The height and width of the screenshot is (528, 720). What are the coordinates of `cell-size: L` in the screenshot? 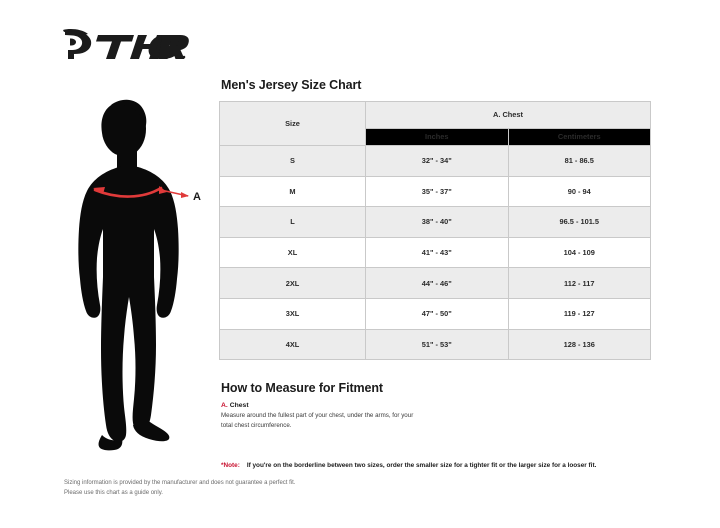 It's located at (292, 222).